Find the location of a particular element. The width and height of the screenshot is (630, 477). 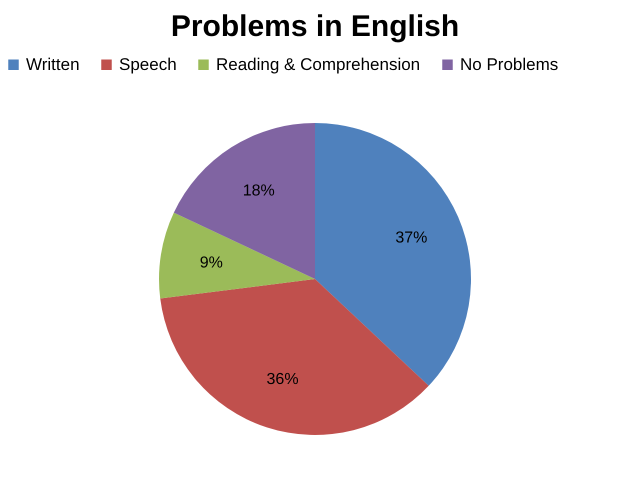

data-label: 36% is located at coordinates (282, 379).